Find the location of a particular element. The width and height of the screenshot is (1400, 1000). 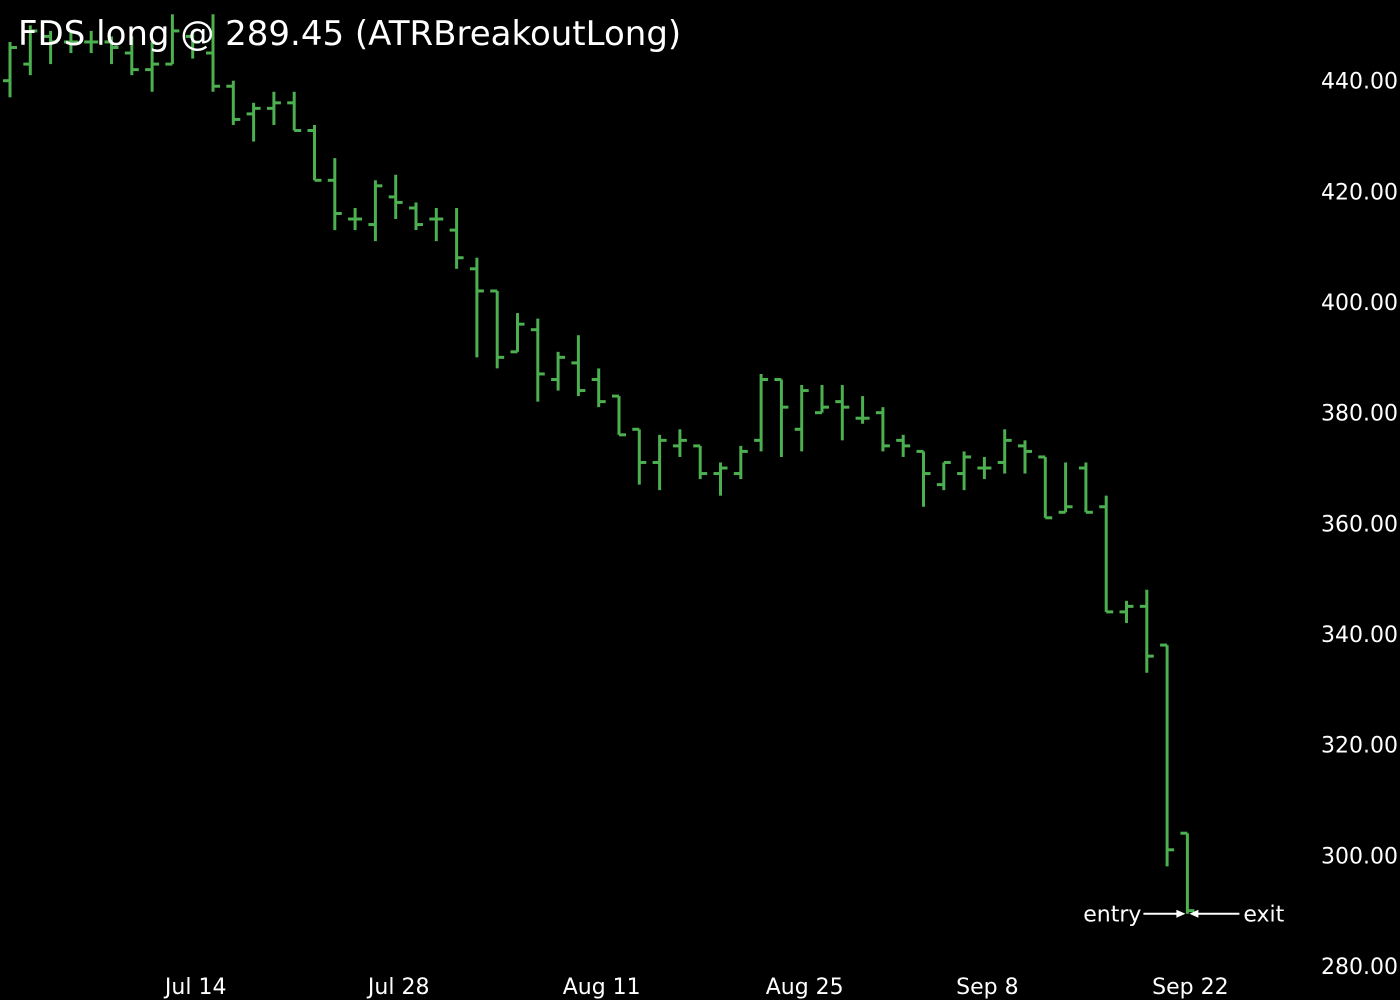

y-tick-label: 300.00 is located at coordinates (1359, 856).